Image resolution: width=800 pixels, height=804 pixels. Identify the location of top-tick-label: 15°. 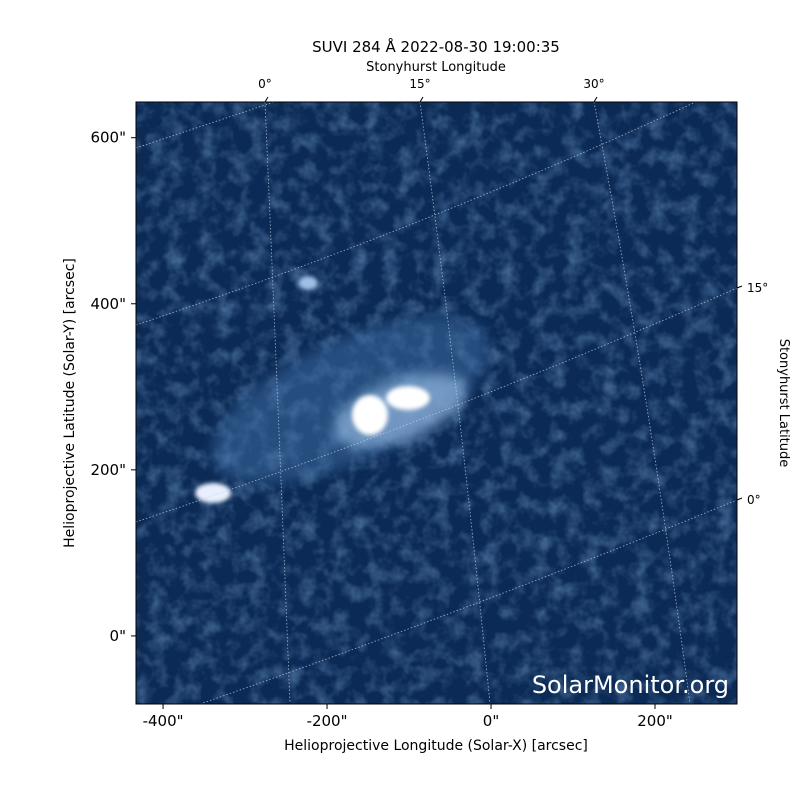
(419, 84).